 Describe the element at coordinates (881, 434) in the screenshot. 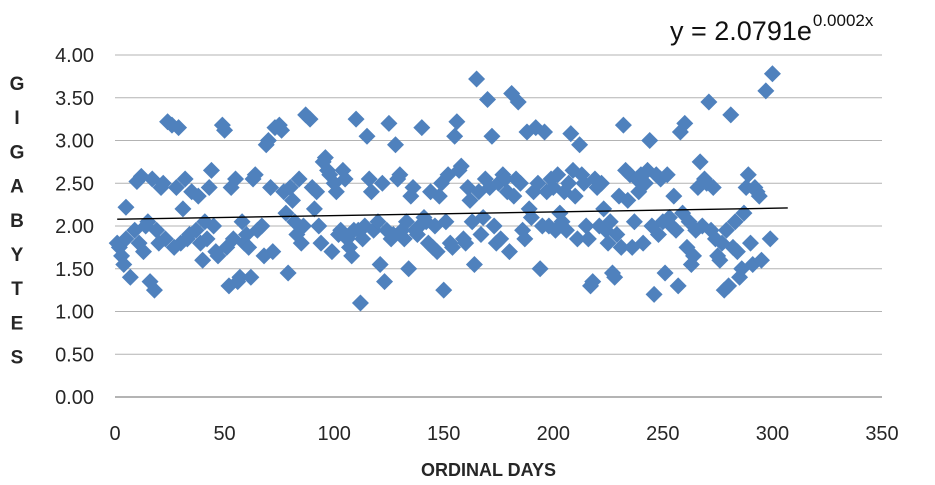

I see `x-tick-label: 350` at that location.